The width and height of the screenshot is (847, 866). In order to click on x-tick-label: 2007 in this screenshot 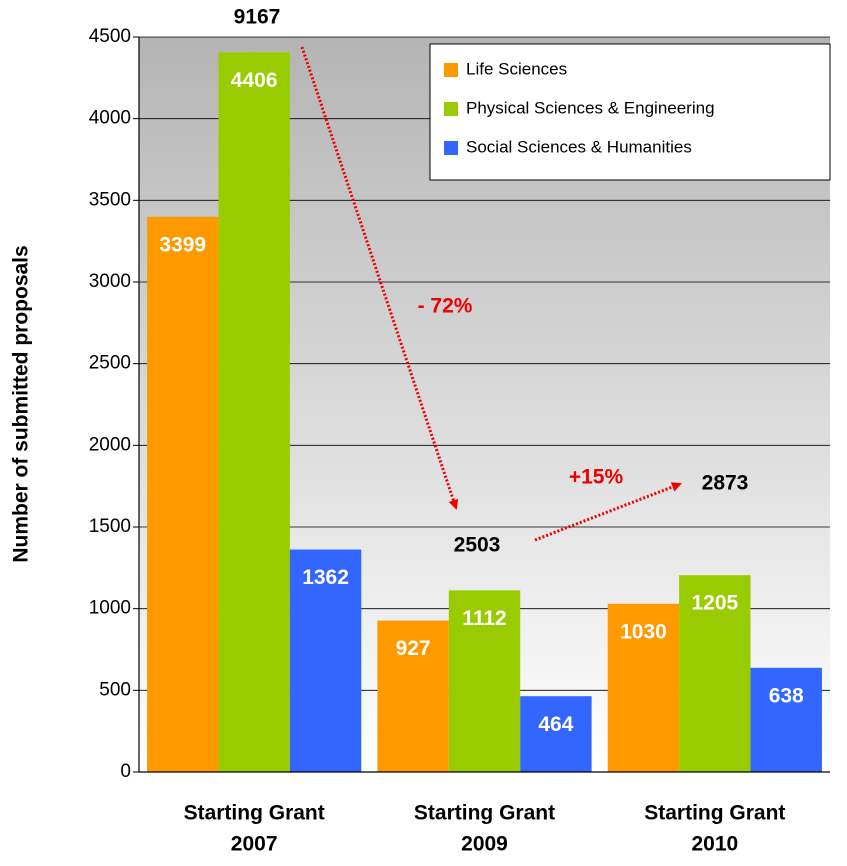, I will do `click(254, 844)`.